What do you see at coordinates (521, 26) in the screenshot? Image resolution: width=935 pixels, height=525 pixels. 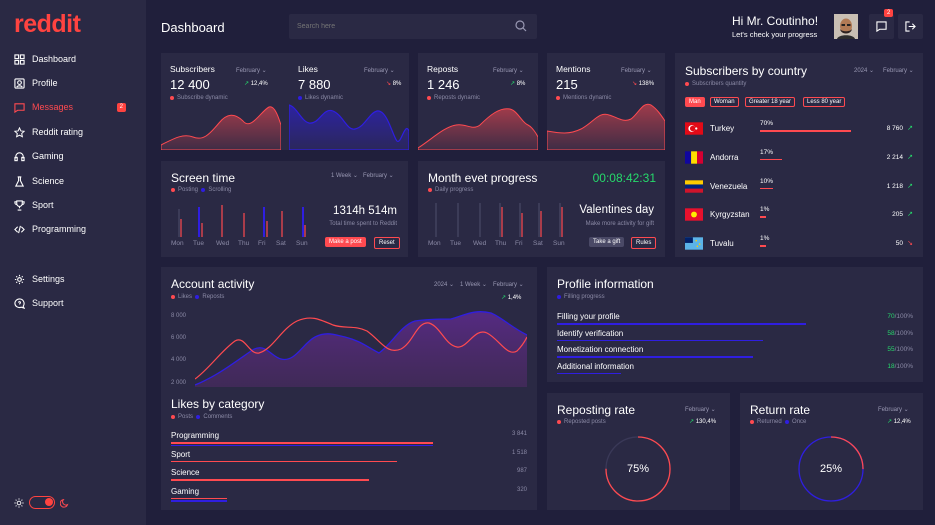 I see `search-icon` at bounding box center [521, 26].